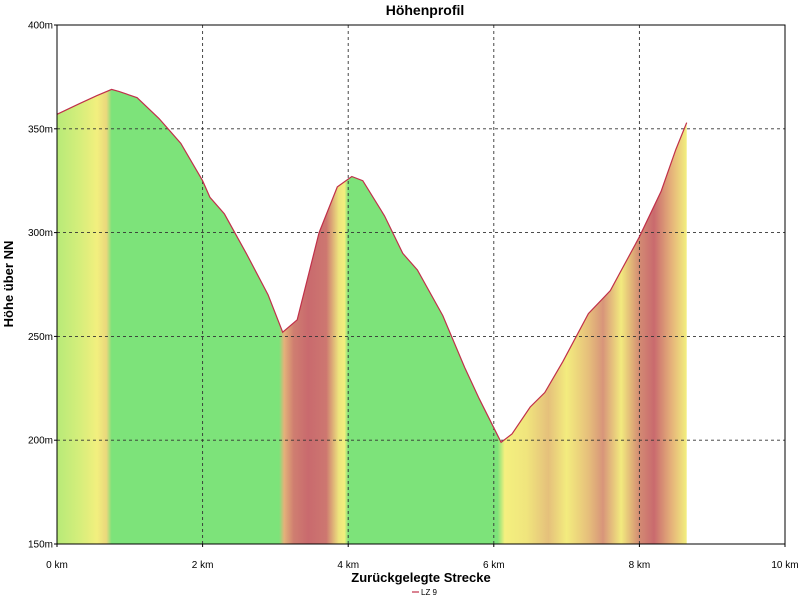 This screenshot has height=600, width=800. I want to click on x-tick-label: 2 km, so click(203, 565).